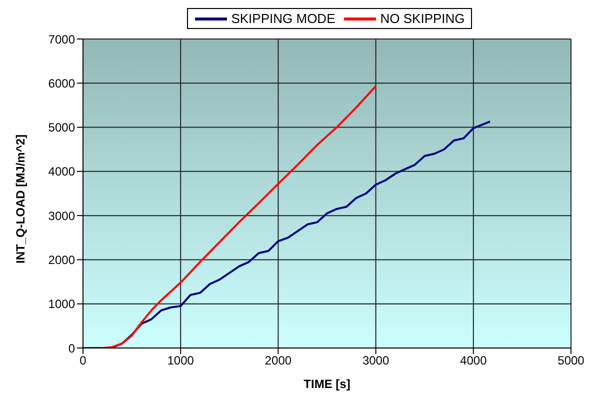 This screenshot has width=601, height=416. I want to click on y-tick-label: 4000, so click(62, 171).